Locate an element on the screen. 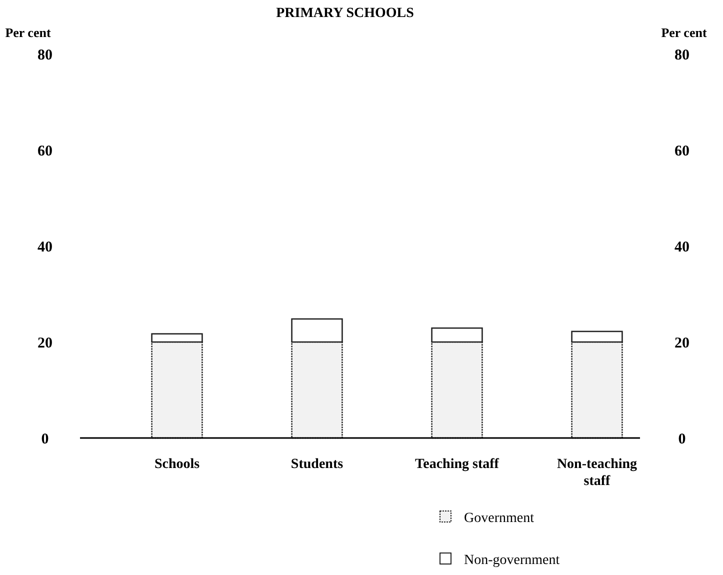 The height and width of the screenshot is (575, 723). y2-tick-label: 0 is located at coordinates (682, 439).